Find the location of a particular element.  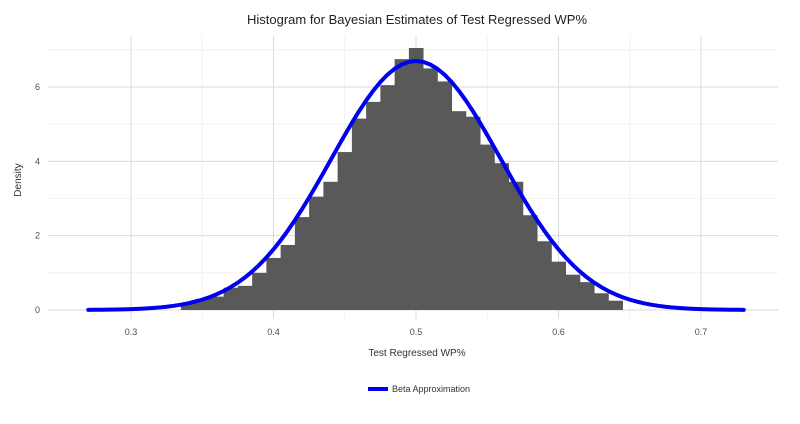

legend-label-beta: Beta Approximation is located at coordinates (431, 389).